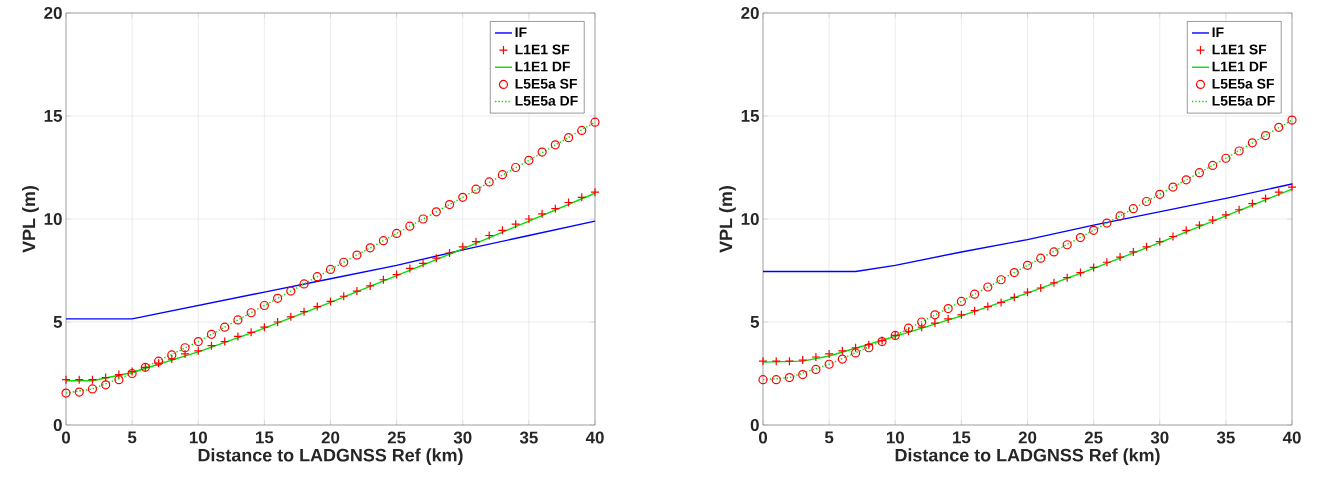 The height and width of the screenshot is (502, 1328). Describe the element at coordinates (546, 83) in the screenshot. I see `legend-label: L5E5a SF` at that location.